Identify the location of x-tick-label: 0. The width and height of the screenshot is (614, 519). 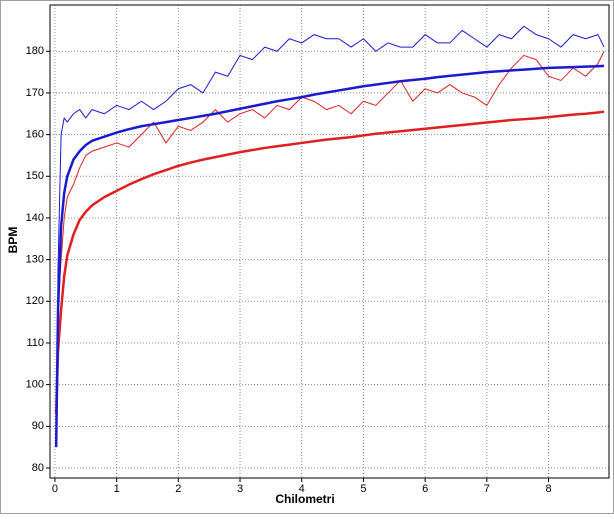
(55, 489).